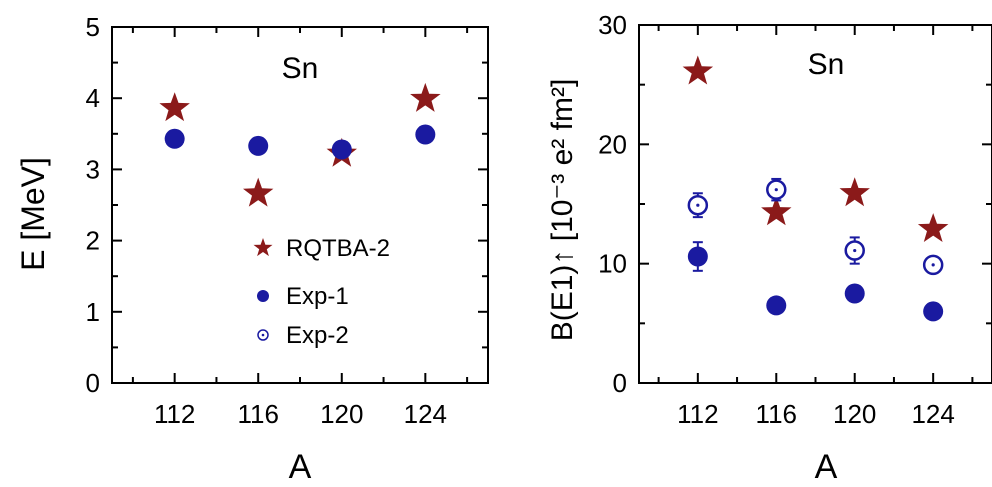 Image resolution: width=992 pixels, height=487 pixels. I want to click on energy-annotation: Sn, so click(300, 68).